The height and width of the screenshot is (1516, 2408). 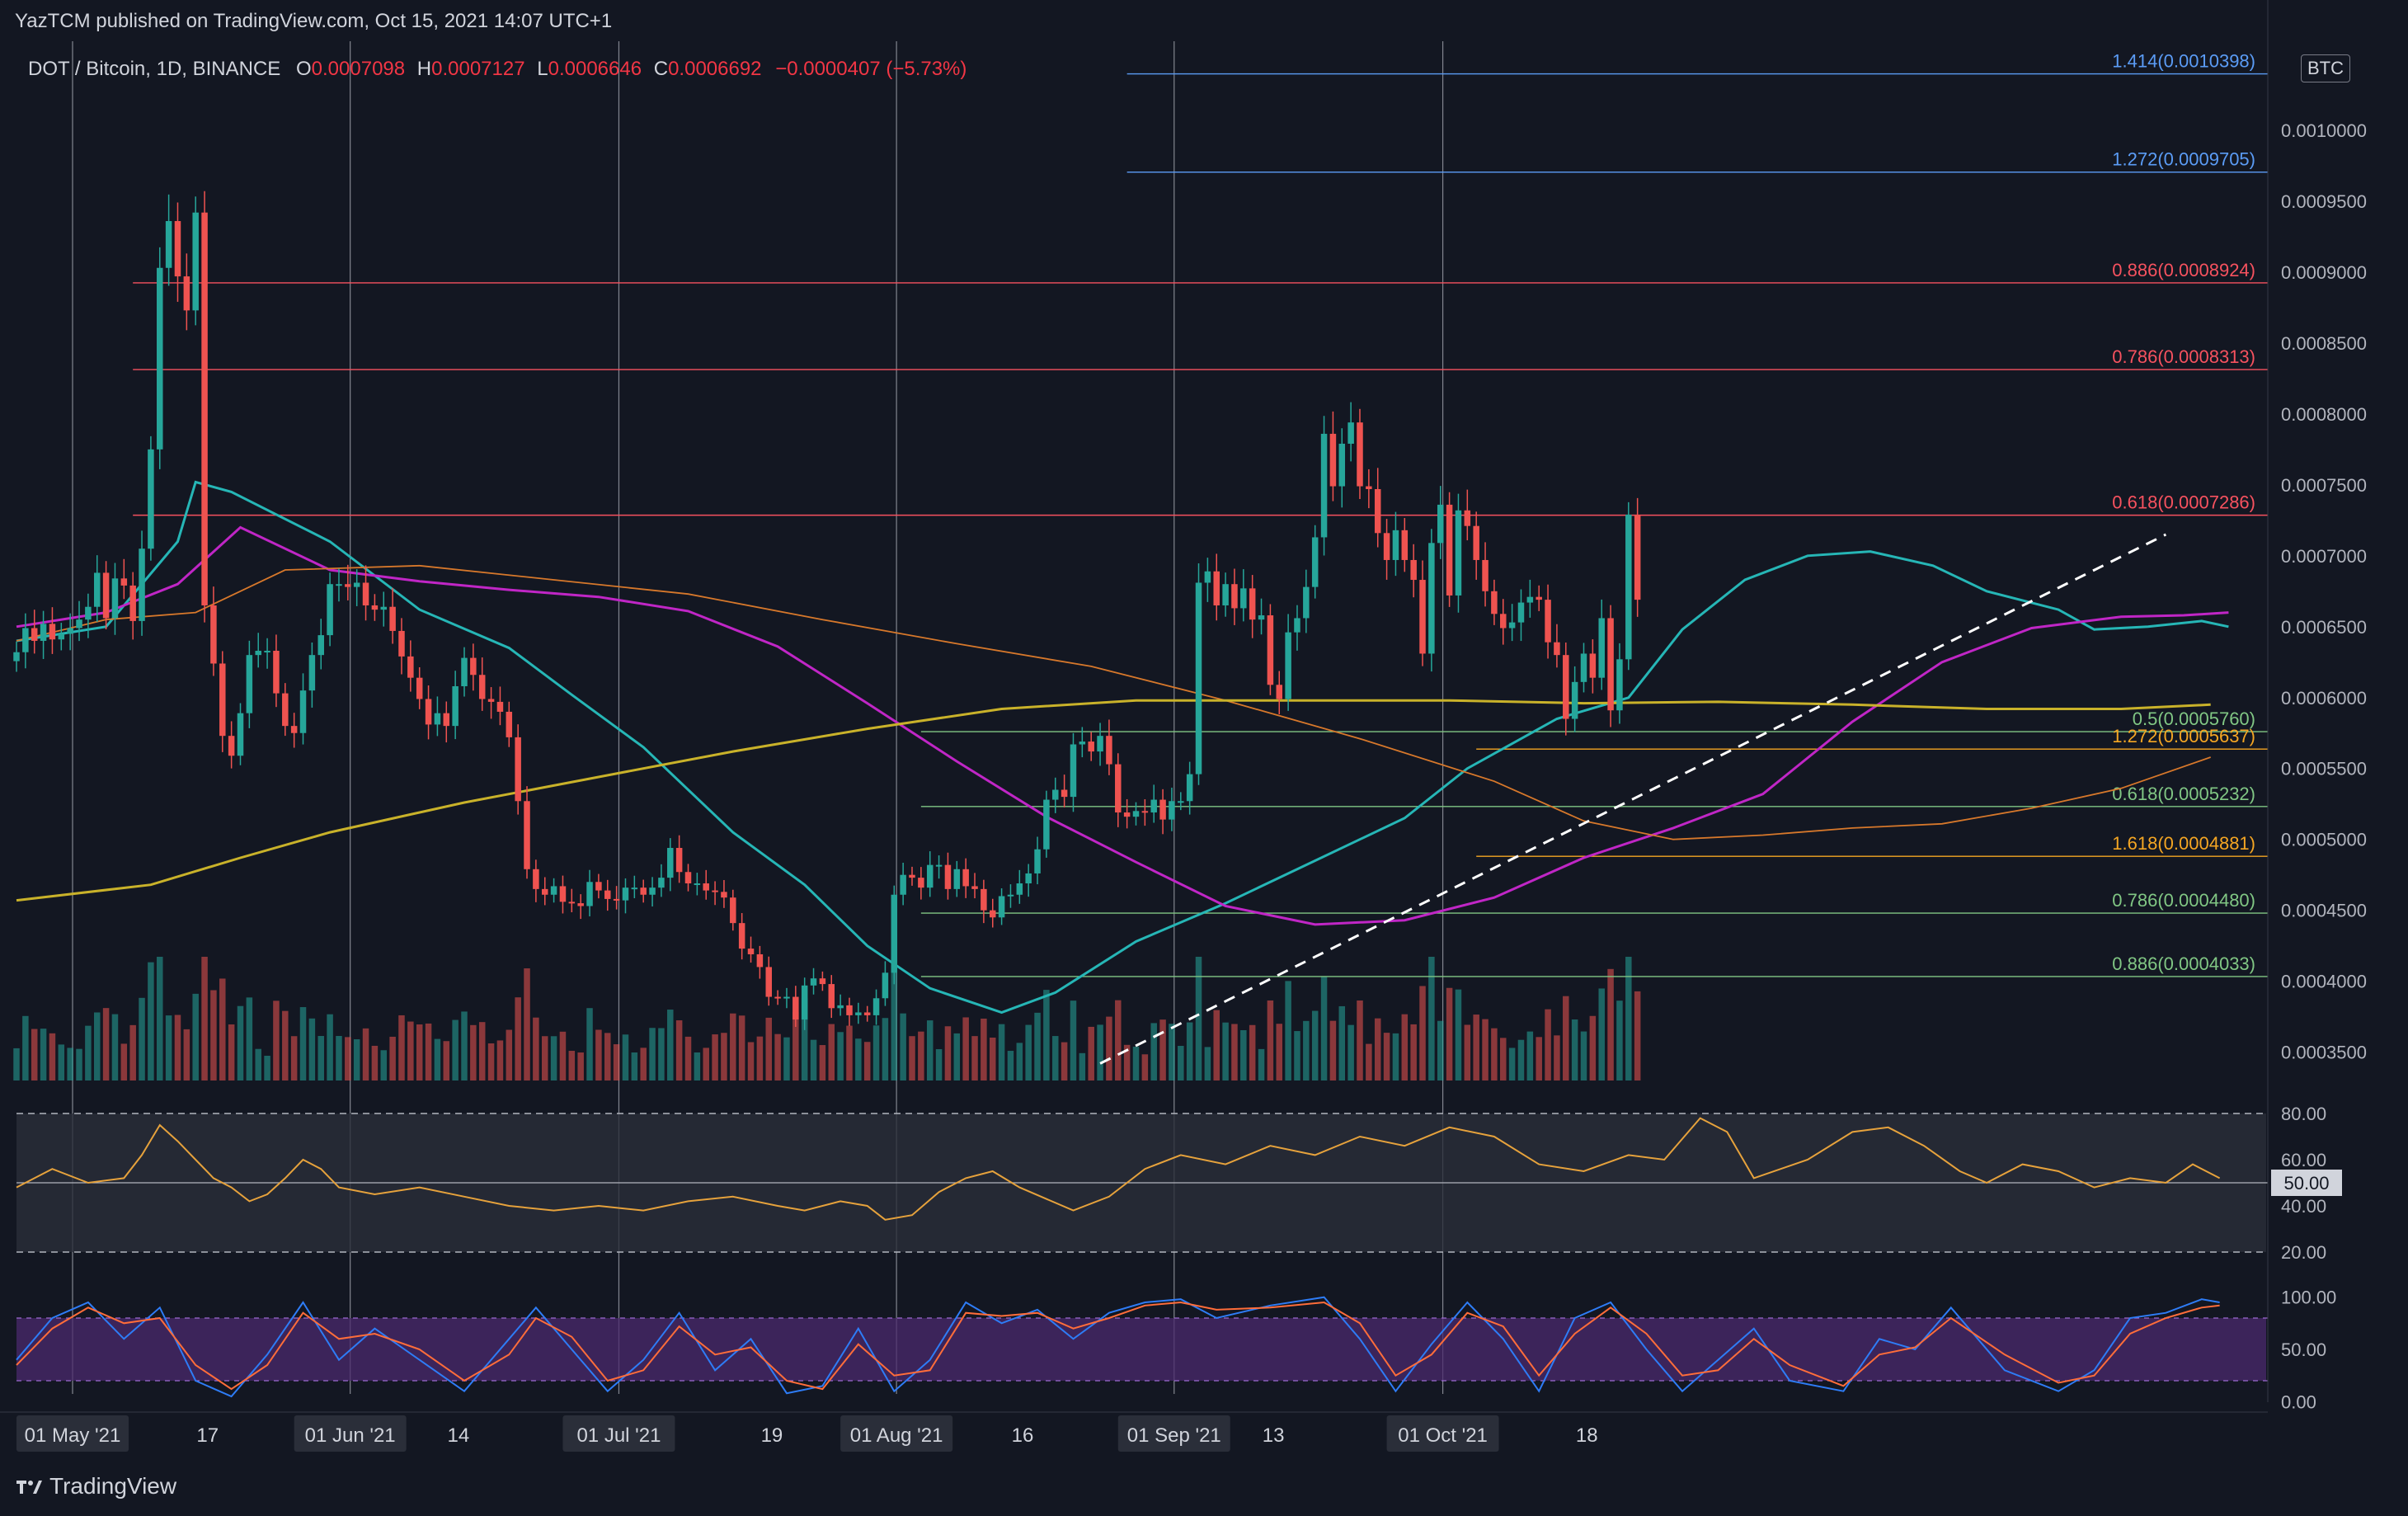 I want to click on fib-level-label: 0.886(0.0004033), so click(x=2183, y=964).